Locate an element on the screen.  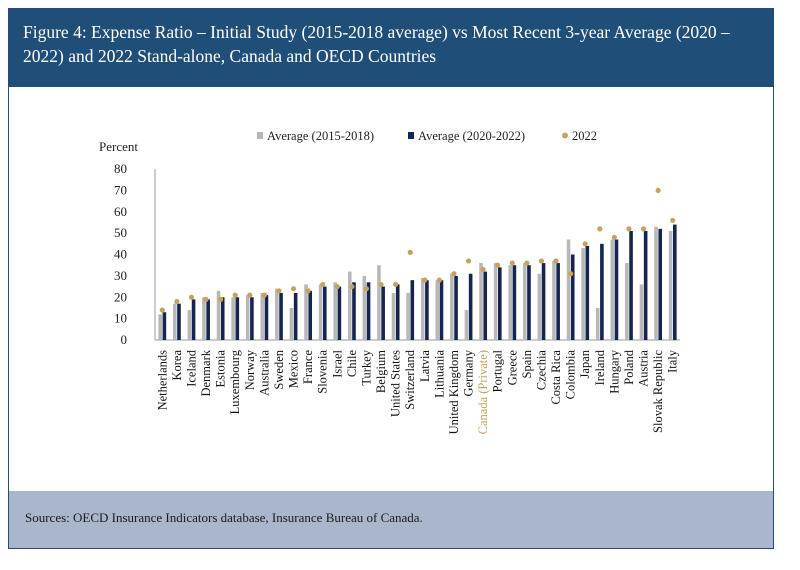
x-category-label: Spain is located at coordinates (527, 363).